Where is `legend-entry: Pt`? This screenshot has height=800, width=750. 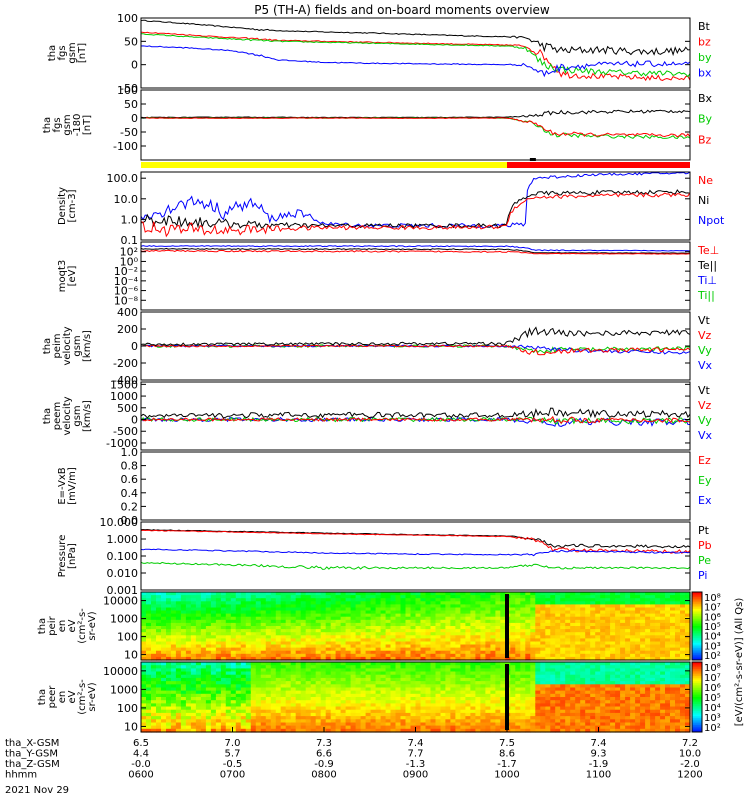
legend-entry: Pt is located at coordinates (704, 530).